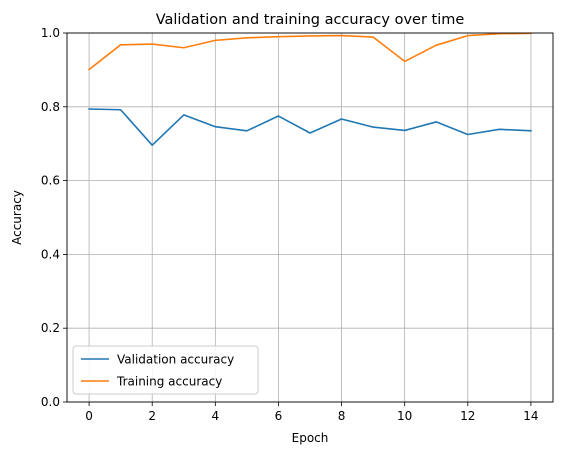 The image size is (567, 459). Describe the element at coordinates (89, 416) in the screenshot. I see `x-tick-label: 0` at that location.